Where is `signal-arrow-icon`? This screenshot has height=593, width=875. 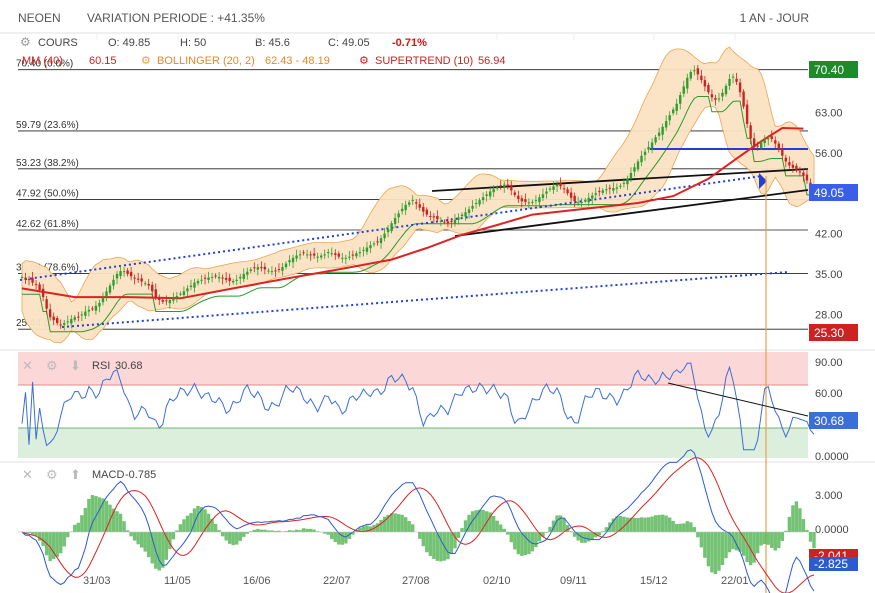 signal-arrow-icon is located at coordinates (763, 181).